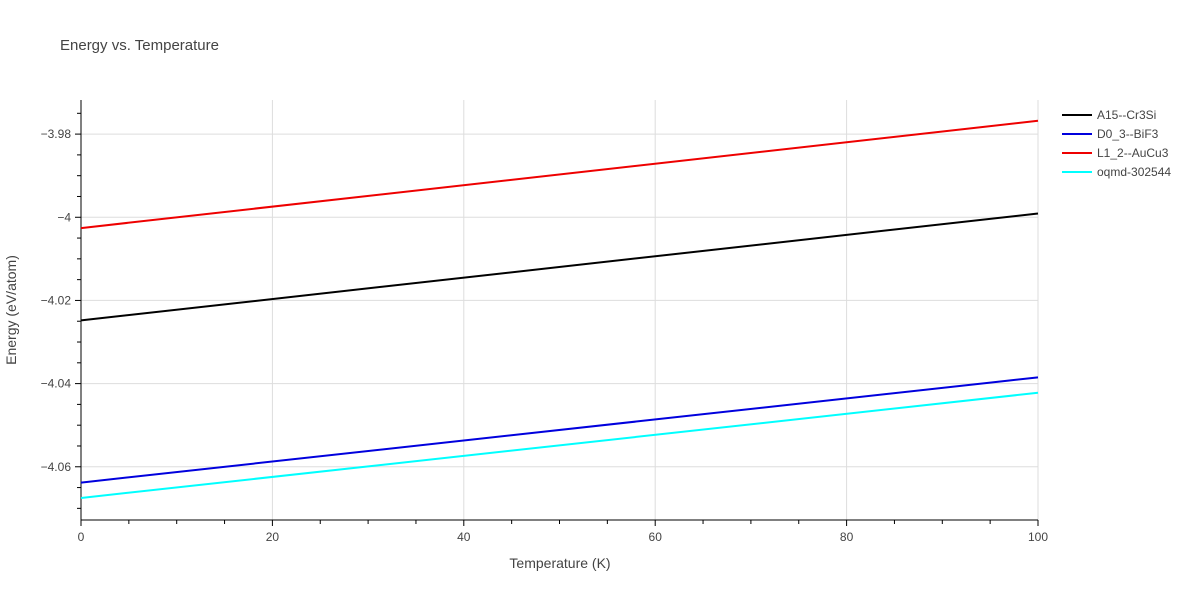  I want to click on x-tick-label: 60, so click(656, 537).